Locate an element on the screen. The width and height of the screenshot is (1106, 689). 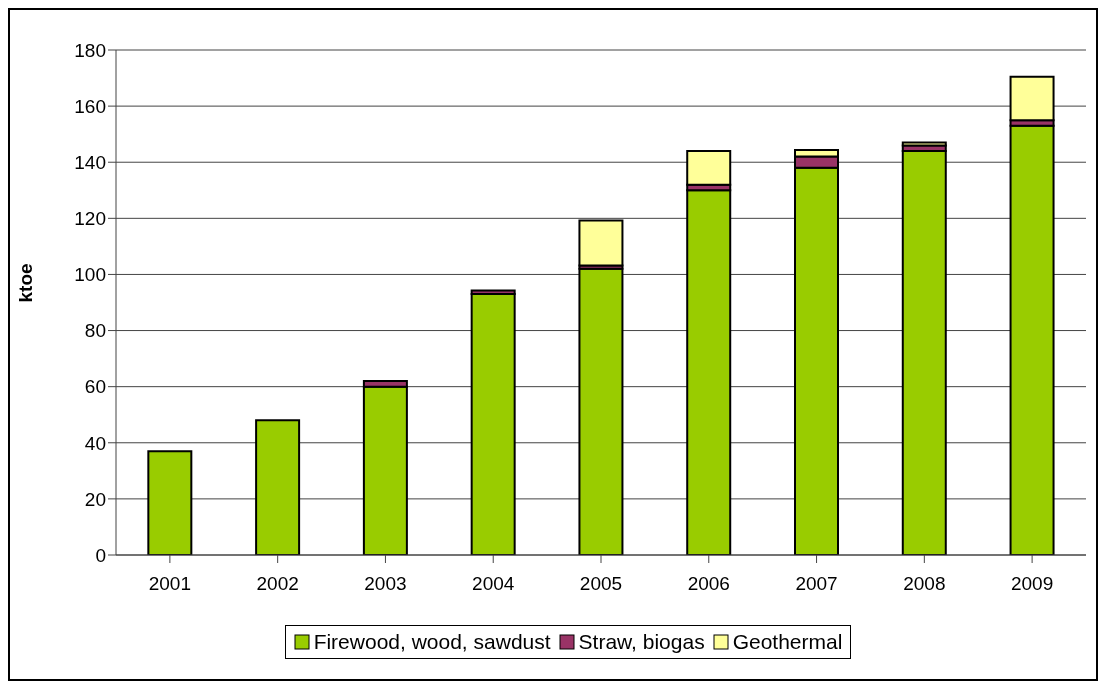
x-tick-label: 2006 is located at coordinates (708, 584).